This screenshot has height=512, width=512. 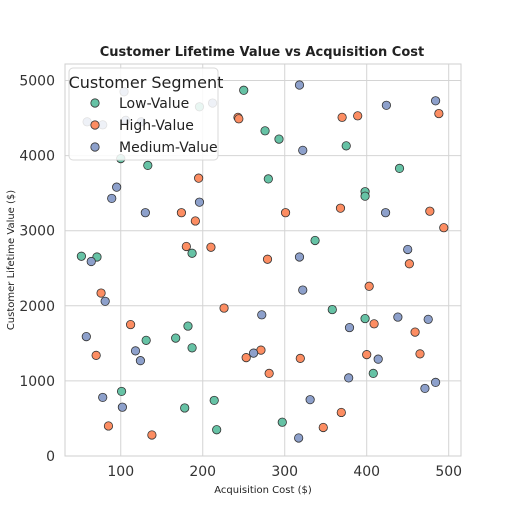 I want to click on legend-label: High-Value, so click(x=156, y=126).